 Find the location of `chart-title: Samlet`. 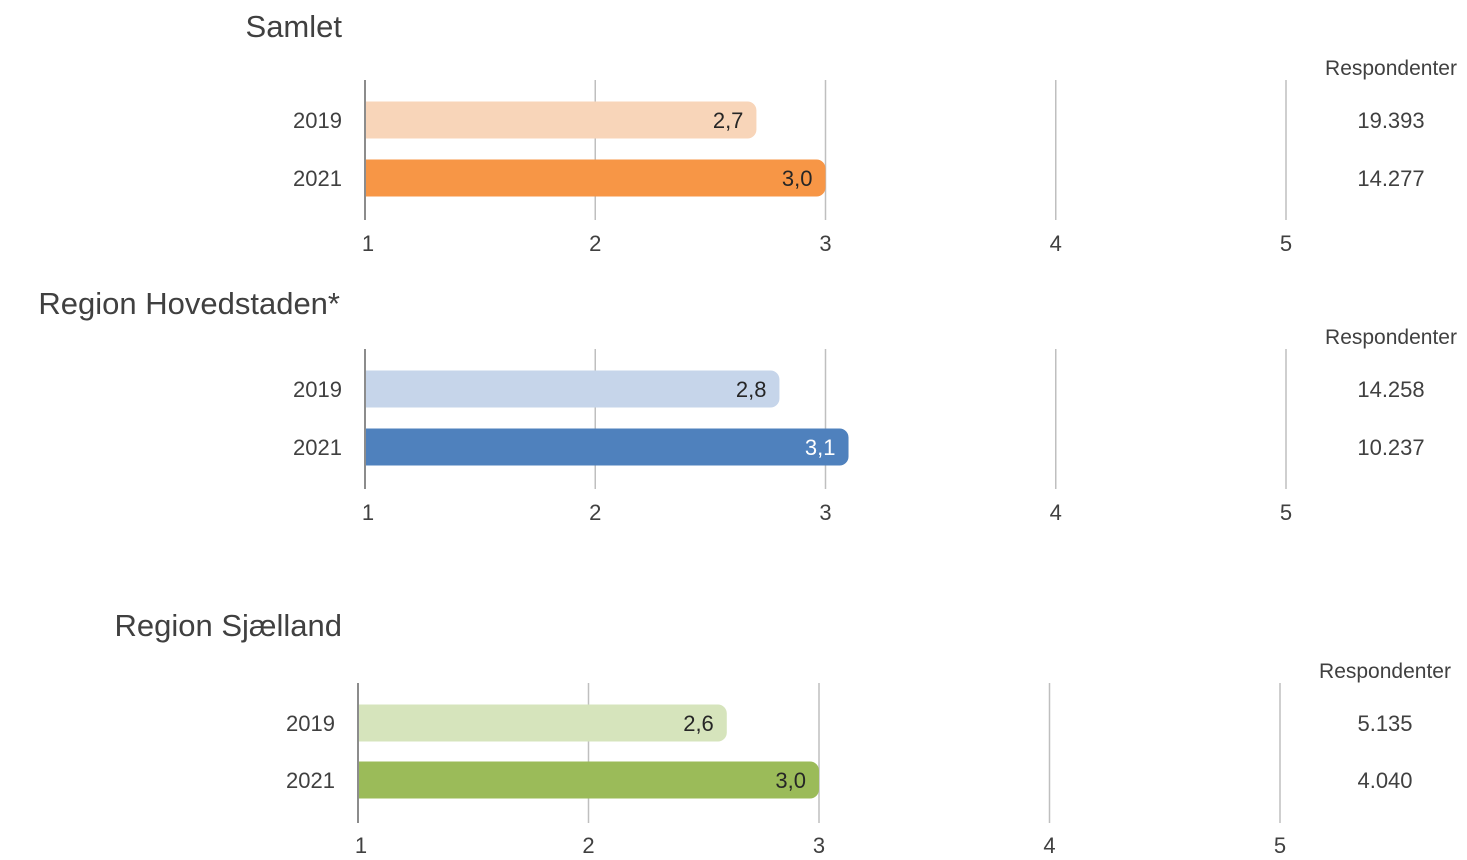

chart-title: Samlet is located at coordinates (294, 26).